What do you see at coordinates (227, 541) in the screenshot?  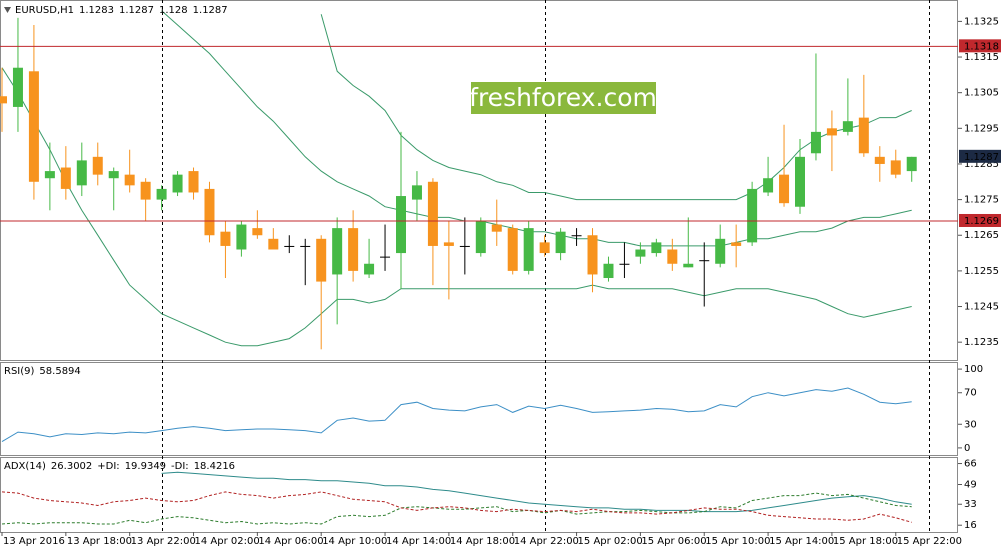 I see `x-tick-label: 14 Apr 02:00` at bounding box center [227, 541].